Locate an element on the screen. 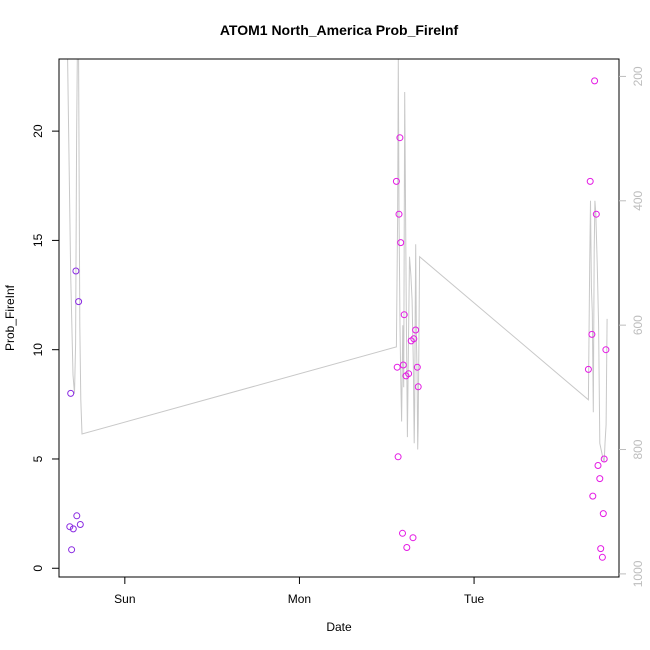  x-tick-label: Sun is located at coordinates (124, 599).